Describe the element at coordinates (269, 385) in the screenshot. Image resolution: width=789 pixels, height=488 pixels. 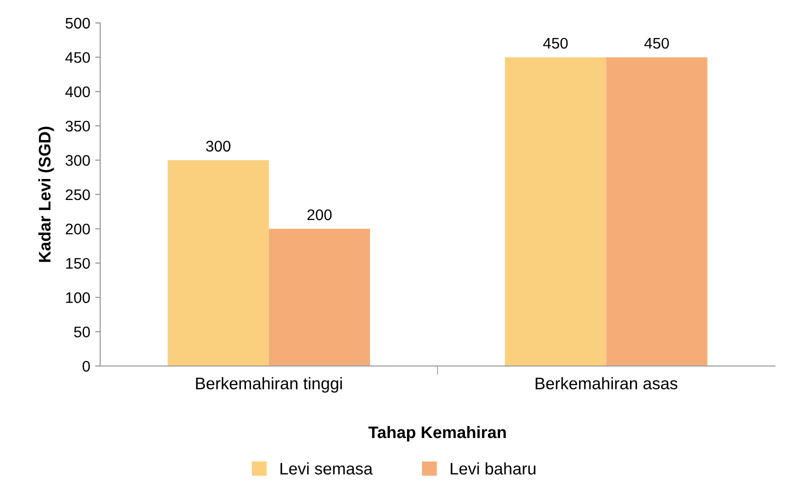
I see `x-tick-label: Berkemahiran tinggi` at that location.